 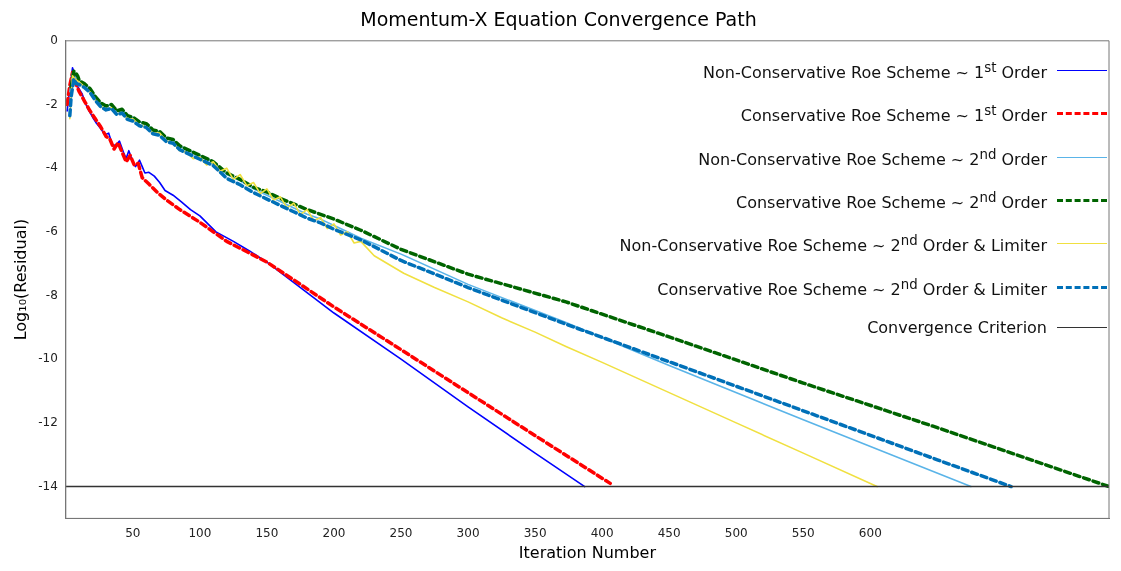 I want to click on x-tick-label: 150, so click(x=267, y=532).